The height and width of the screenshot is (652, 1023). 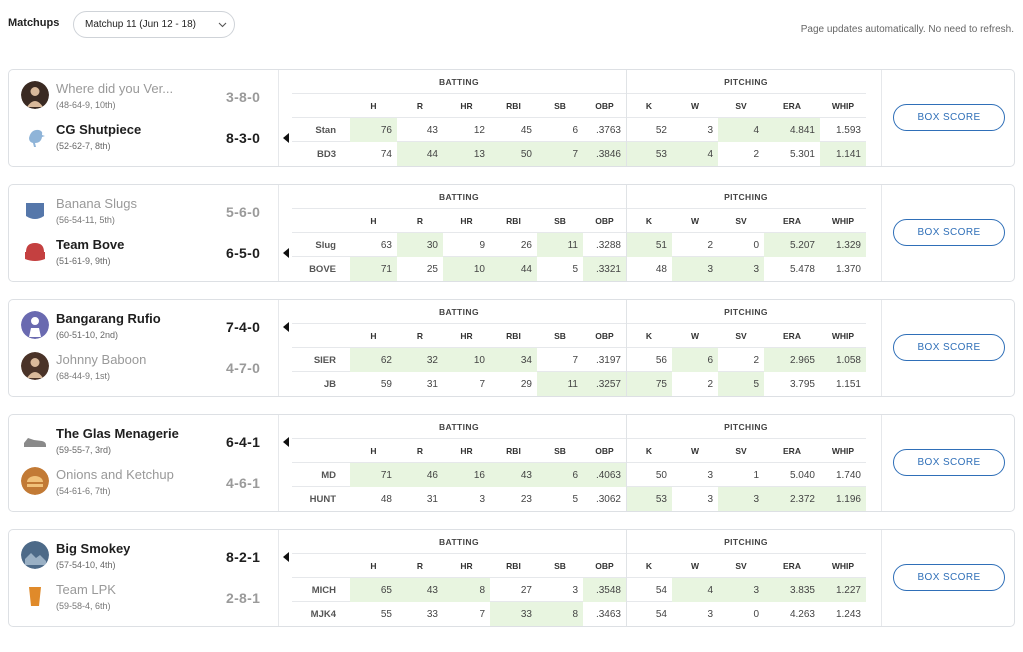 What do you see at coordinates (579, 360) in the screenshot?
I see `stat-row: SIER 62 32 10 34 7.3197 56 6 2 2.965 1.058` at bounding box center [579, 360].